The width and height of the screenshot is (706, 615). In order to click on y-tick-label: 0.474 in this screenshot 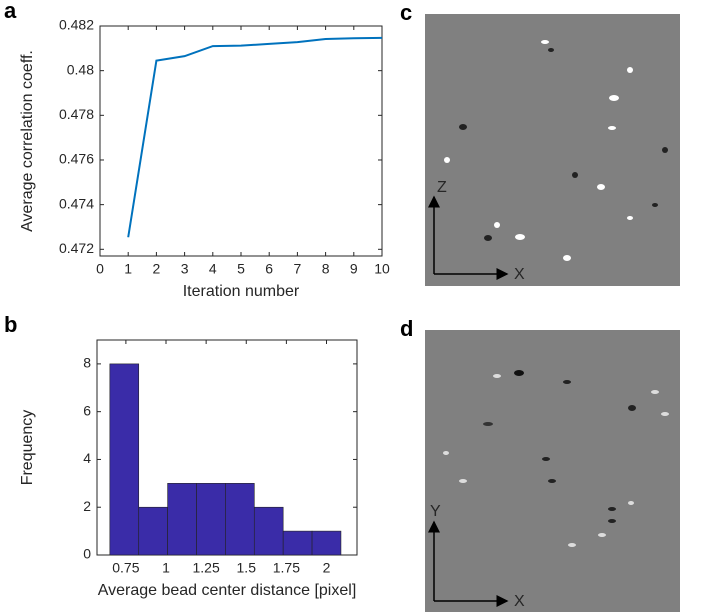, I will do `click(76, 203)`.